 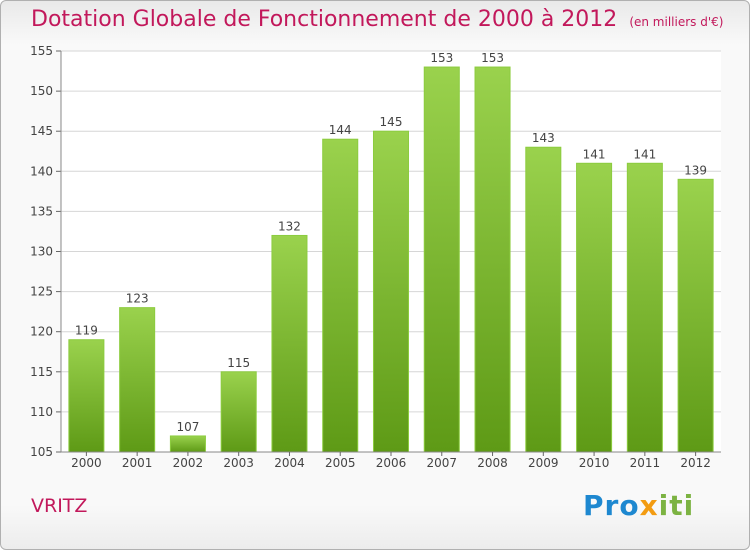 I want to click on x-tick-label: 2008, so click(x=492, y=463).